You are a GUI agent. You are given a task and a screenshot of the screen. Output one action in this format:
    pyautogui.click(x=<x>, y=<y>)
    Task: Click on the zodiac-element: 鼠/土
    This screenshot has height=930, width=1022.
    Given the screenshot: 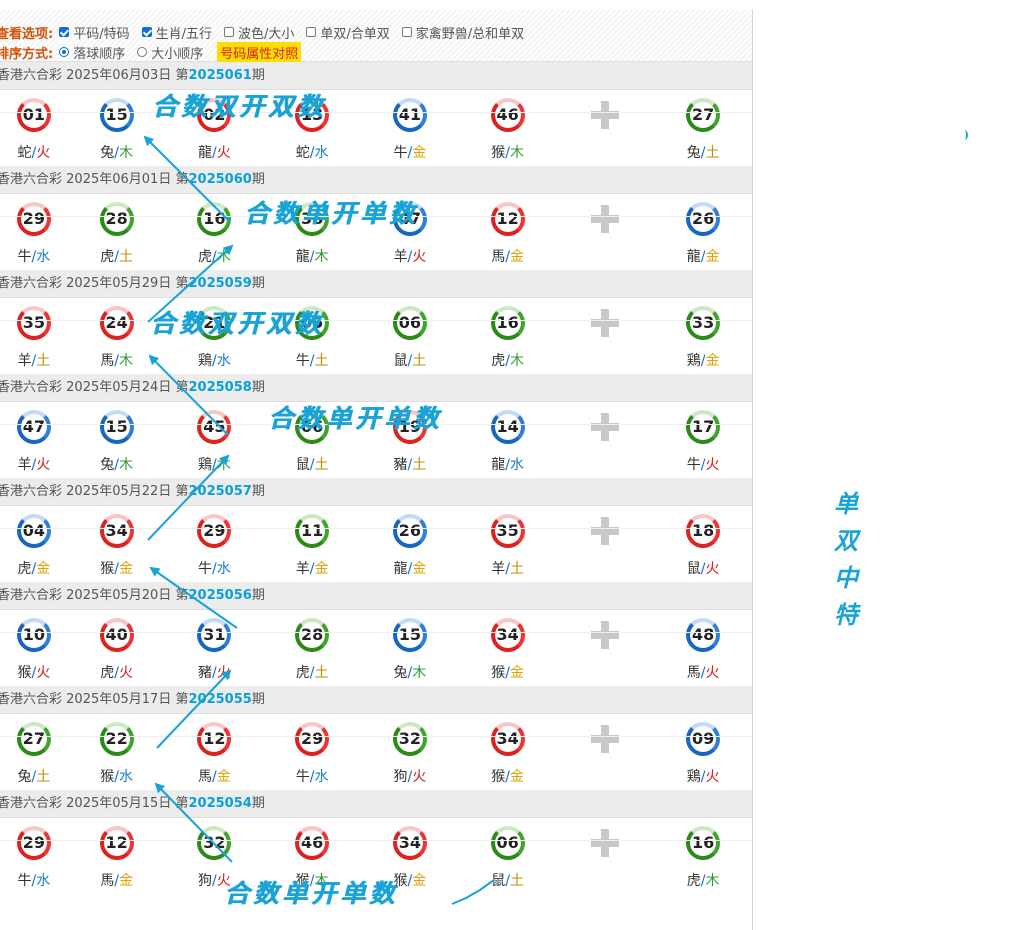 What is the action you would take?
    pyautogui.click(x=410, y=360)
    